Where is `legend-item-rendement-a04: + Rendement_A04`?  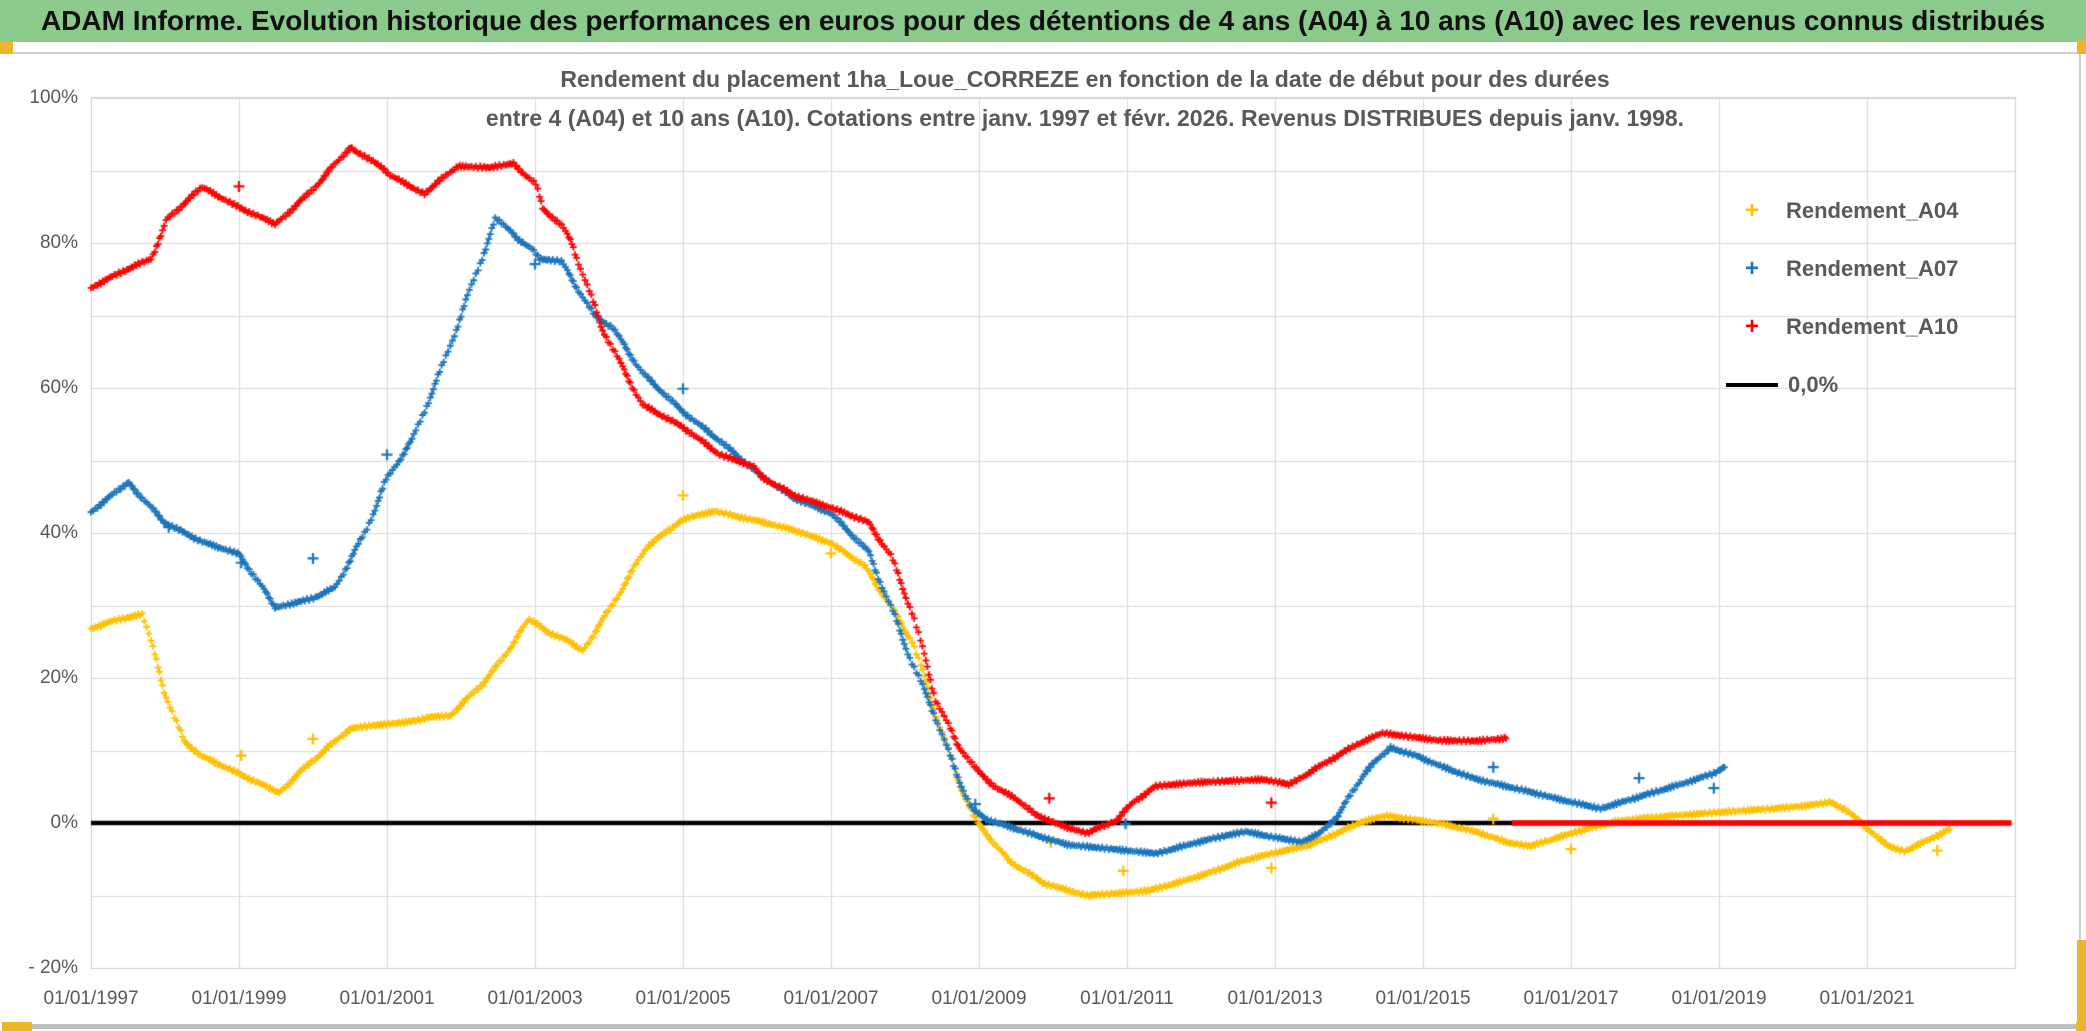 legend-item-rendement-a04: + Rendement_A04 is located at coordinates (1876, 211).